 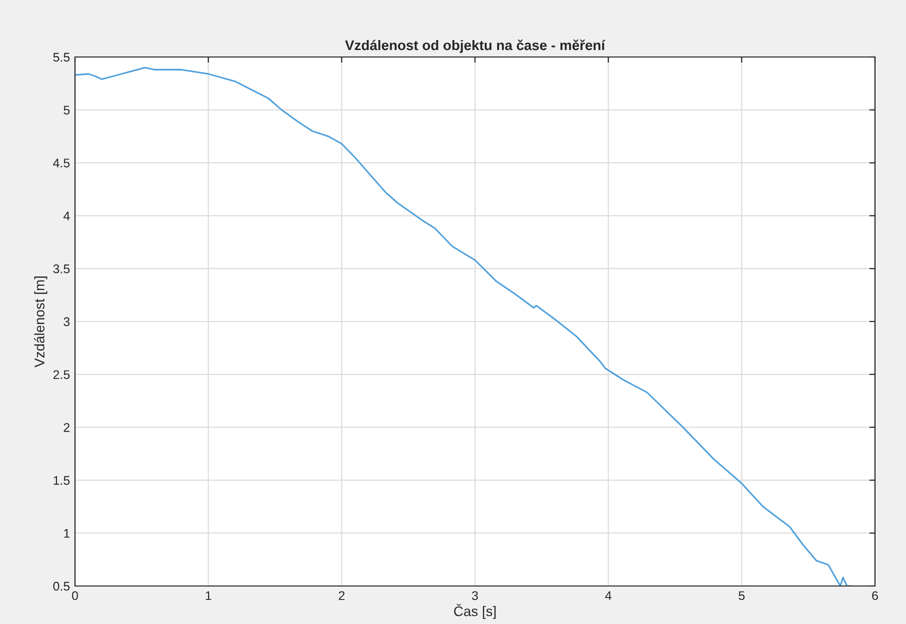 I want to click on y-tick-label: 2, so click(x=67, y=427).